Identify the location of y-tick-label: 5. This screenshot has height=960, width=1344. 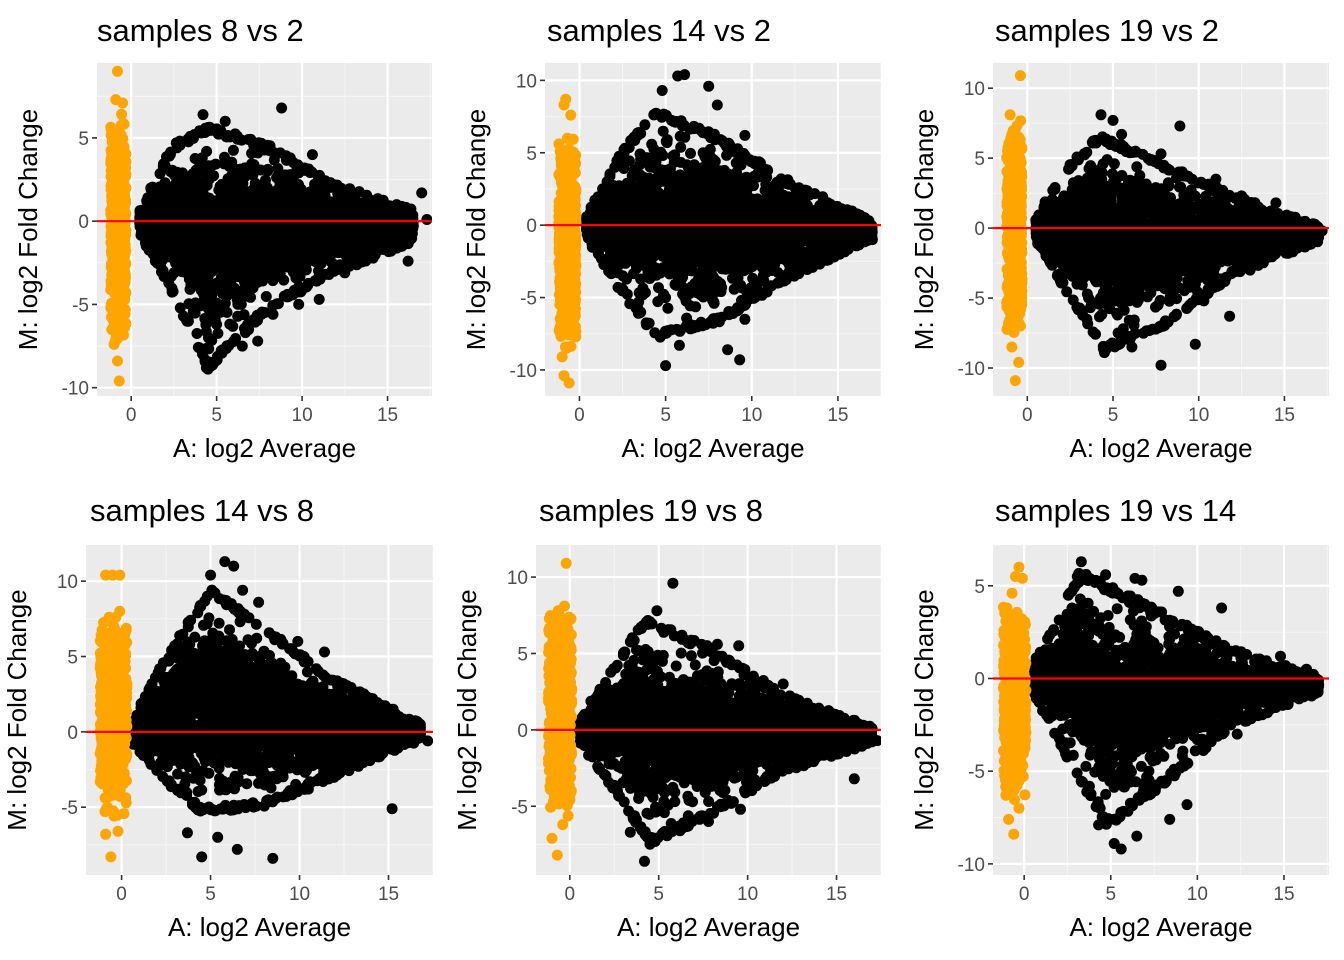
(83, 139).